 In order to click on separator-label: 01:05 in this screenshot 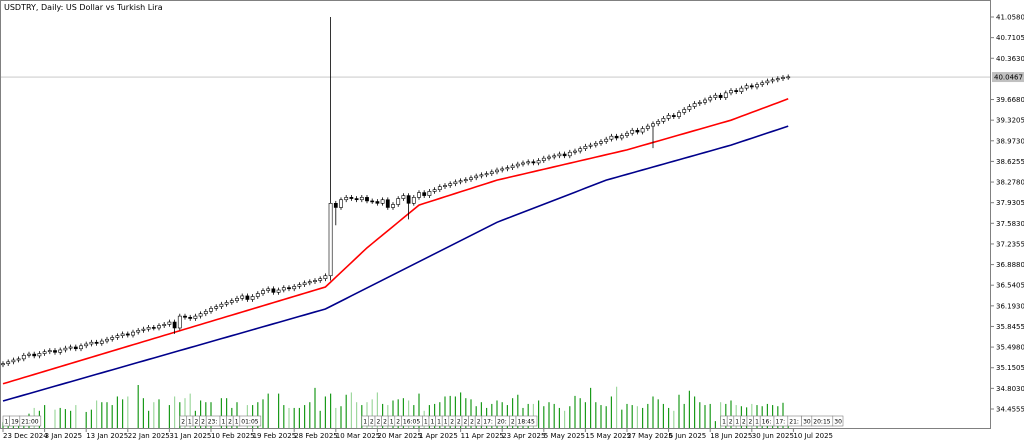, I will do `click(249, 422)`.